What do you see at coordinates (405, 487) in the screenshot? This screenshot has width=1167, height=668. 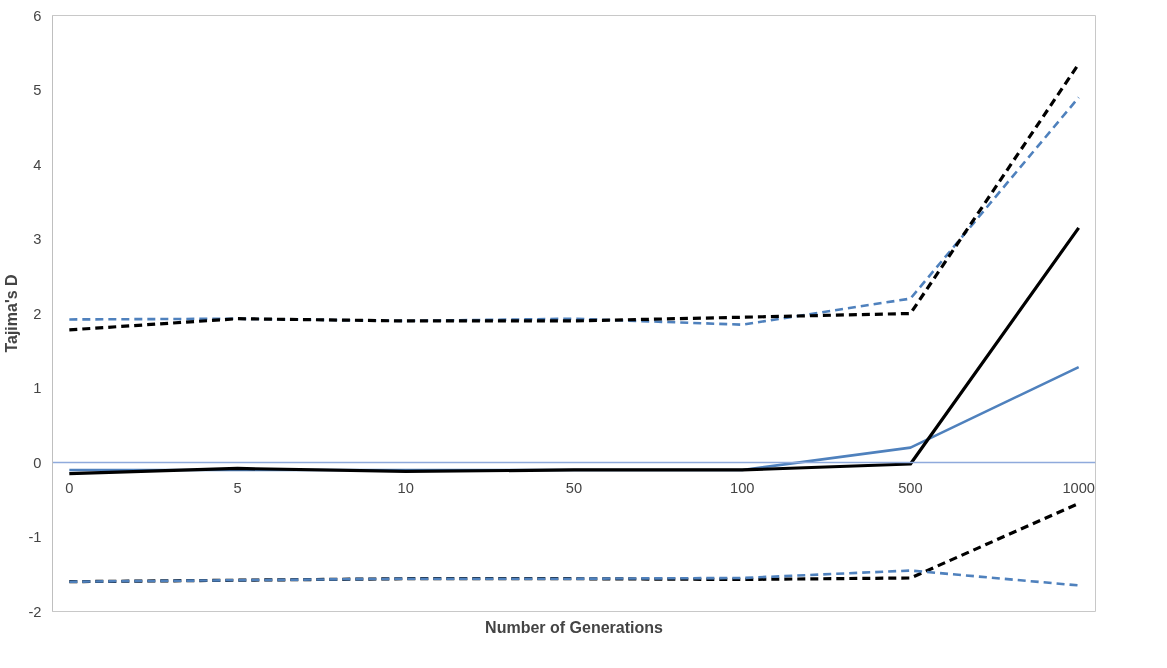 I see `x-tick-label: 10` at bounding box center [405, 487].